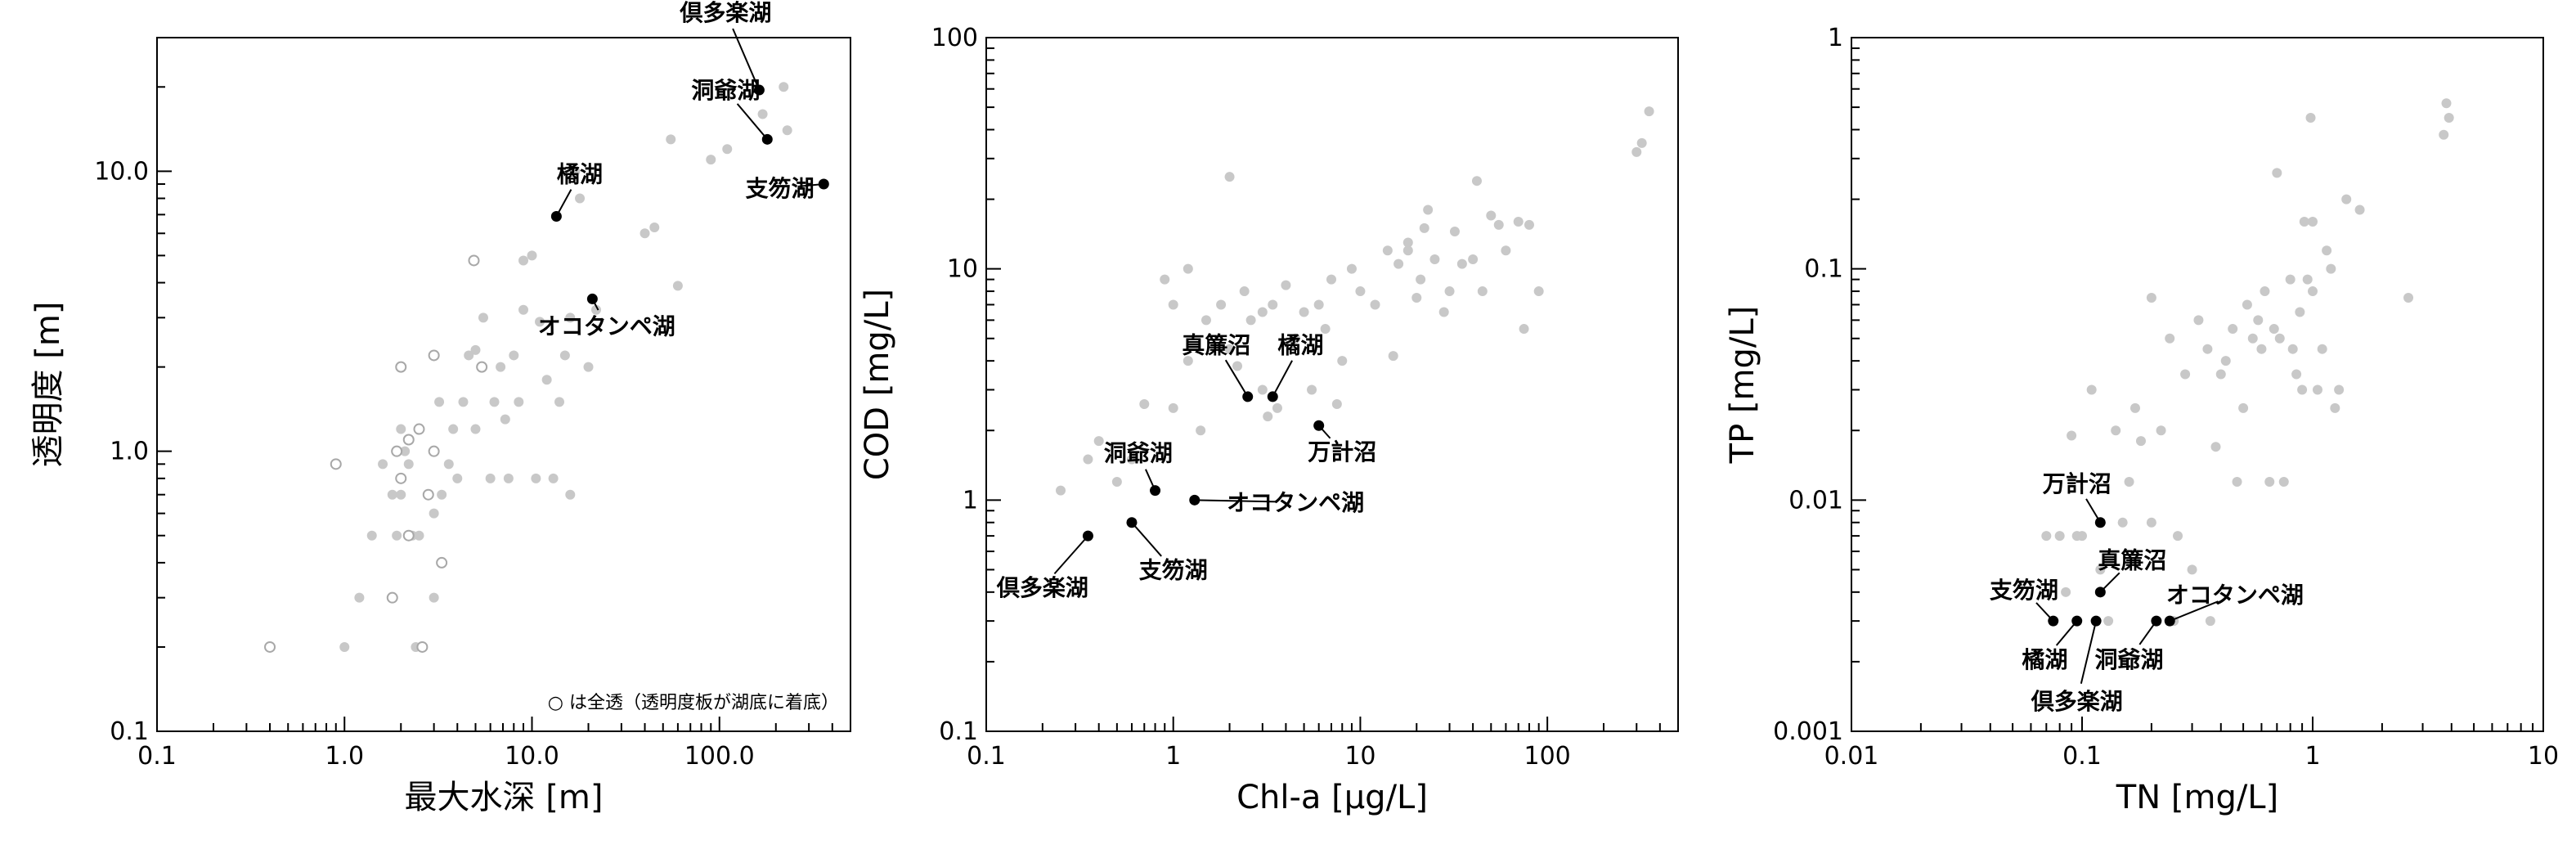 The image size is (2576, 863). What do you see at coordinates (2129, 659) in the screenshot?
I see `lake-label: 洞爺湖` at bounding box center [2129, 659].